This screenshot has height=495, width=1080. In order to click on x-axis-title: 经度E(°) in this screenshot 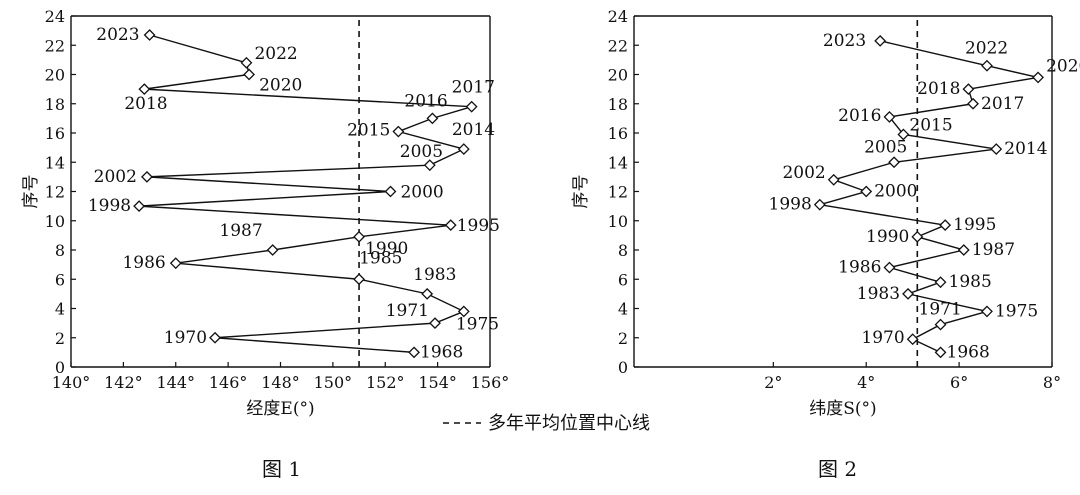, I will do `click(280, 409)`.